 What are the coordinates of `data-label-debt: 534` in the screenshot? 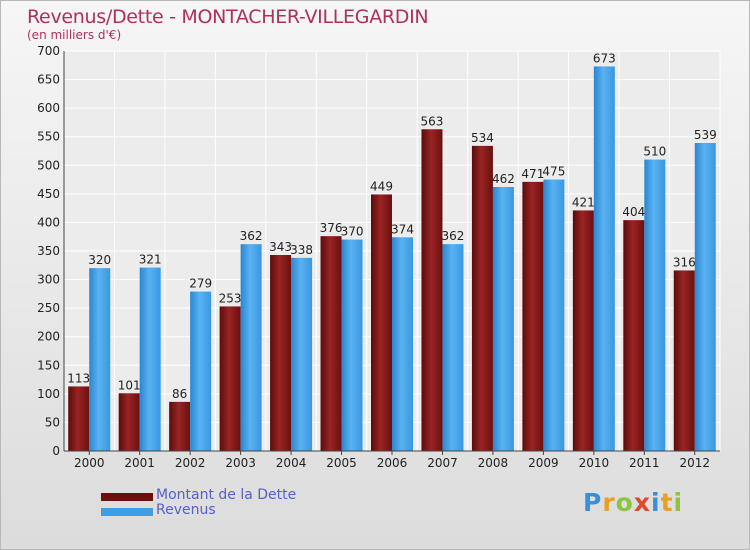 It's located at (482, 138).